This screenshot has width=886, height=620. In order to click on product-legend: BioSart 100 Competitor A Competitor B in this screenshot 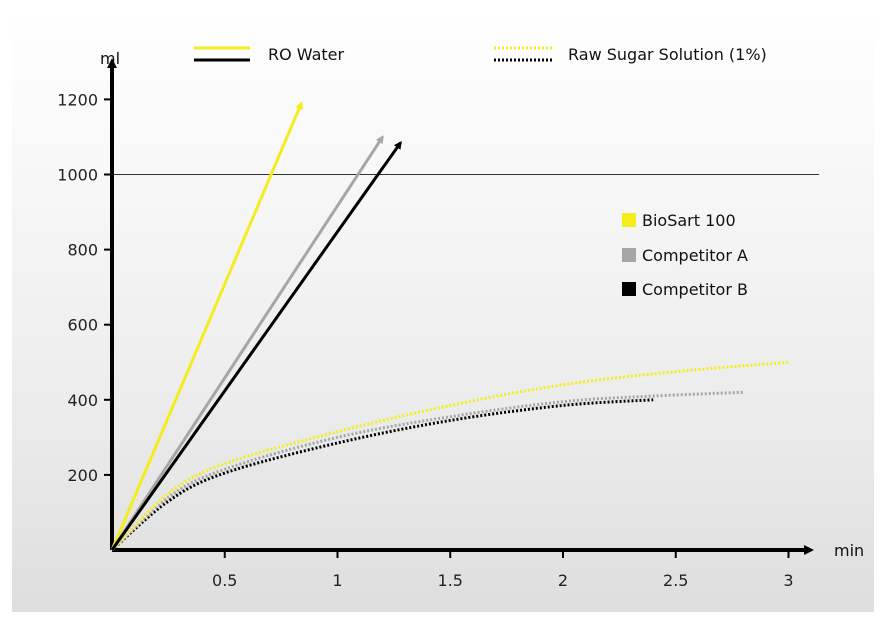, I will do `click(685, 255)`.